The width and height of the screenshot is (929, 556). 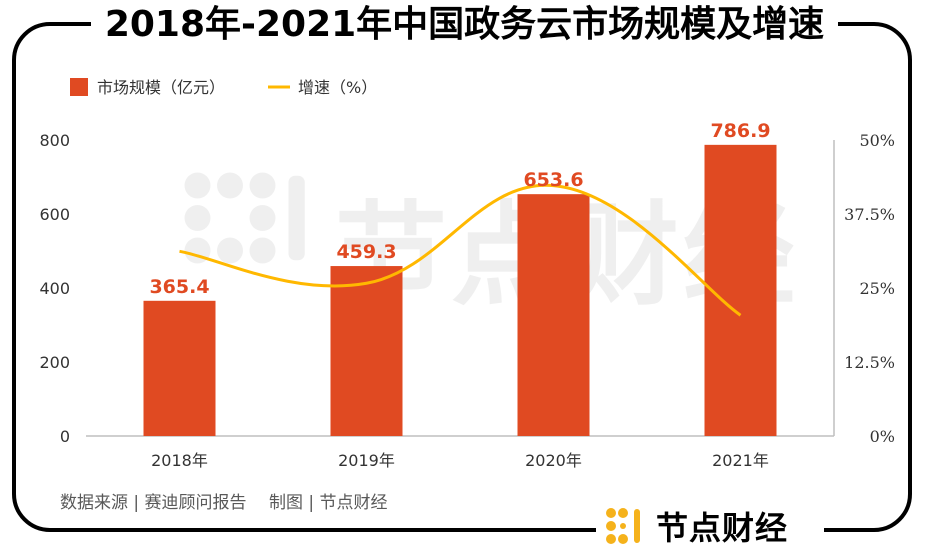 What do you see at coordinates (161, 87) in the screenshot?
I see `legend-label-bar: 市场规模（亿元）` at bounding box center [161, 87].